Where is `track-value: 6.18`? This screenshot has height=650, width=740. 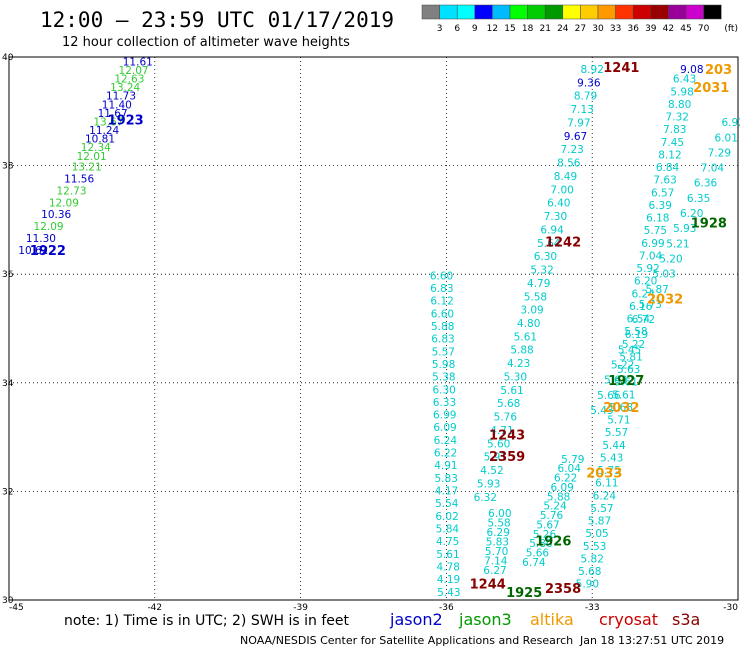 track-value: 6.18 is located at coordinates (657, 219).